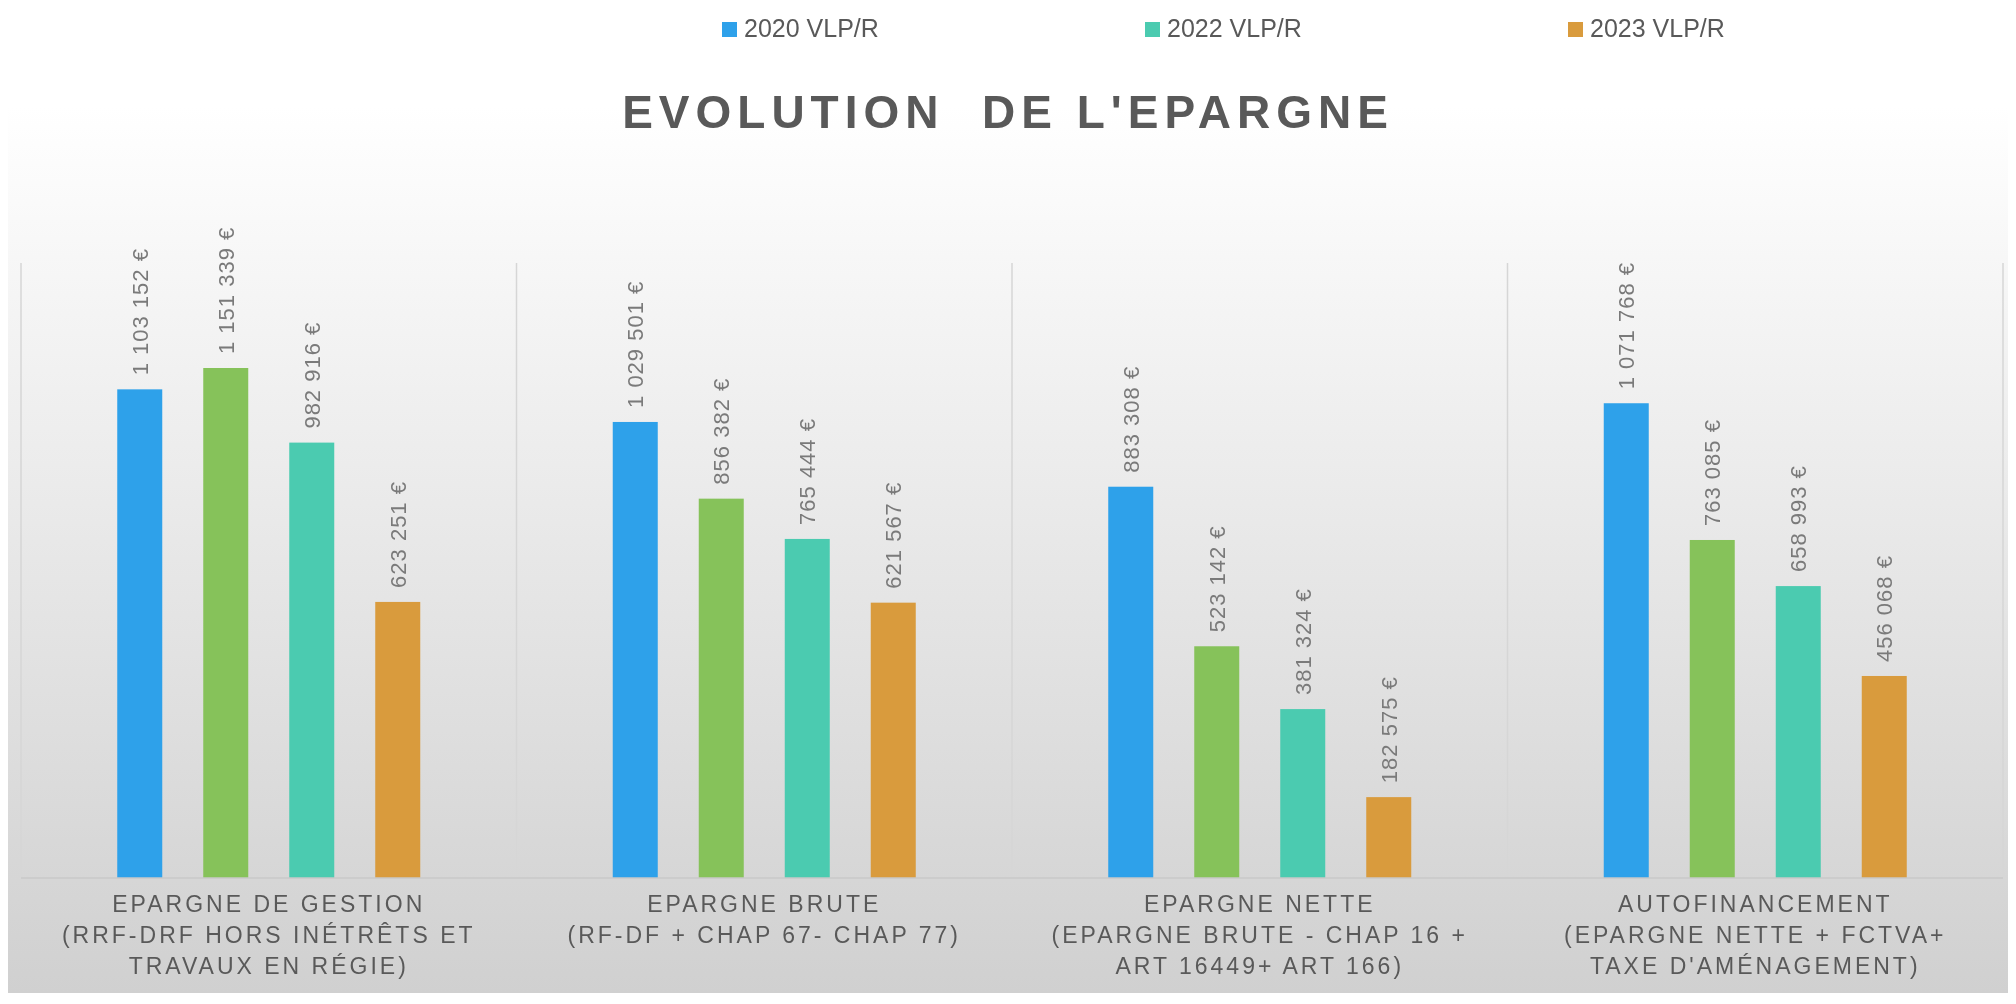 The width and height of the screenshot is (2016, 1004). Describe the element at coordinates (312, 375) in the screenshot. I see `data-label: 982 916 €` at that location.